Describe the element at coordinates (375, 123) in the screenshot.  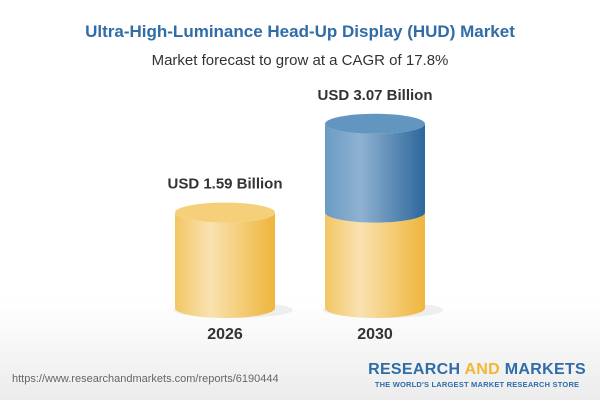
I see `cylinder-2030-growth-top` at that location.